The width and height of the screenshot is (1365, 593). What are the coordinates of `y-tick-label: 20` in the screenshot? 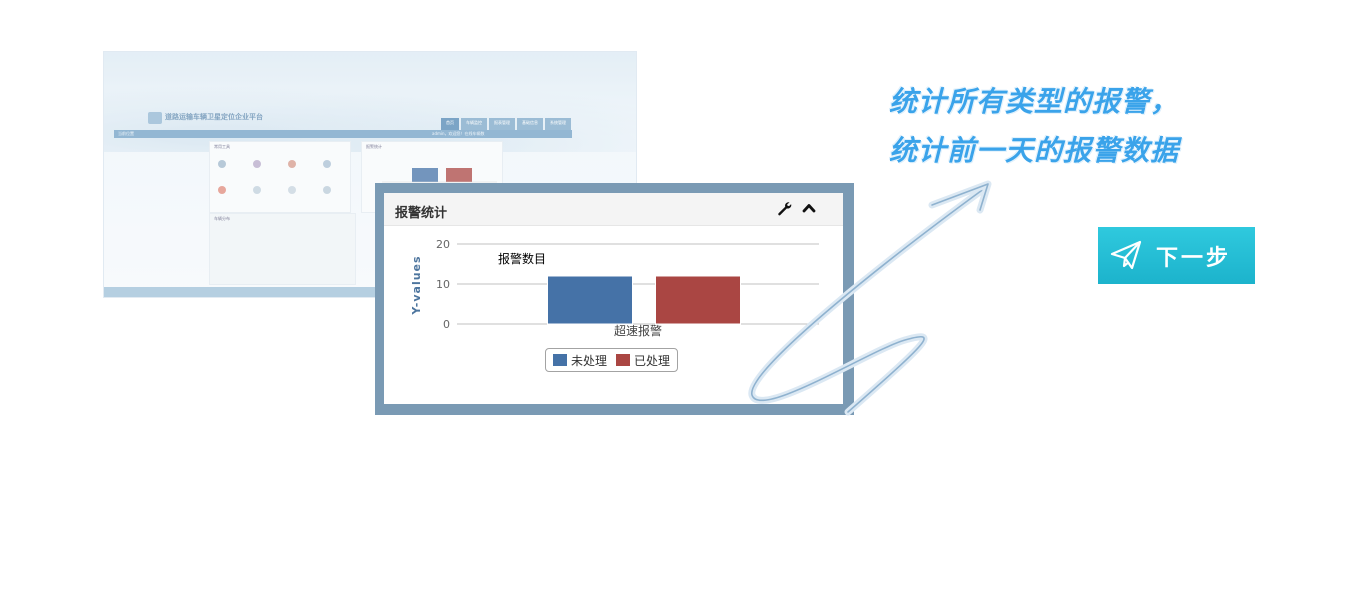 It's located at (443, 244).